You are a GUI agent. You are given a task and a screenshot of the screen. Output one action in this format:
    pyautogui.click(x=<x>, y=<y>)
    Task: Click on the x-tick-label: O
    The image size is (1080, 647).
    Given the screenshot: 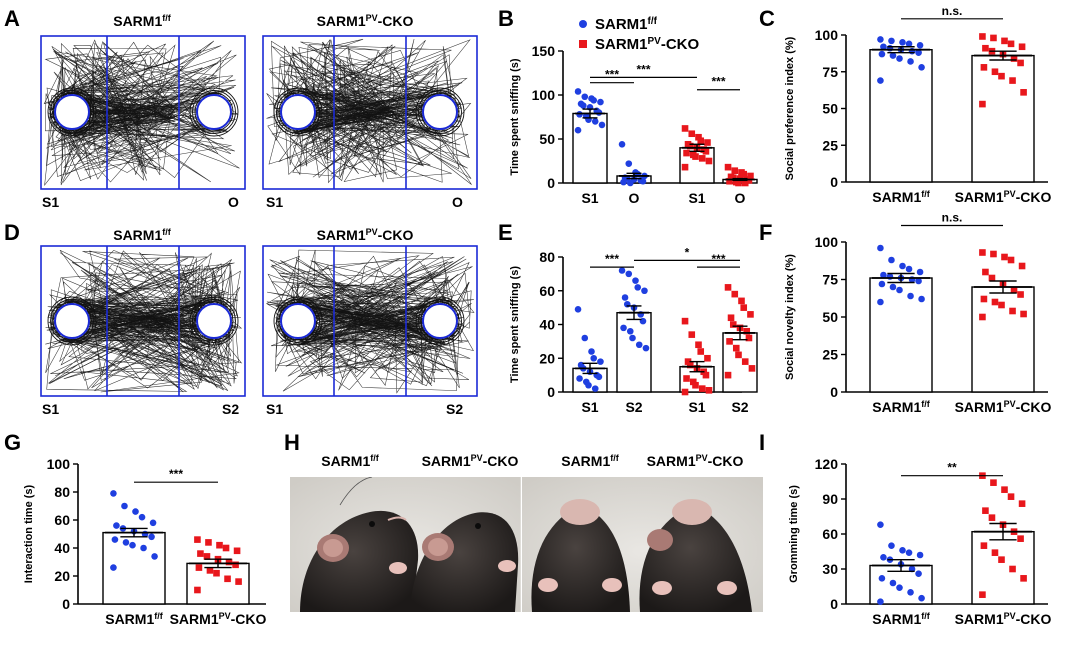 What is the action you would take?
    pyautogui.click(x=740, y=198)
    